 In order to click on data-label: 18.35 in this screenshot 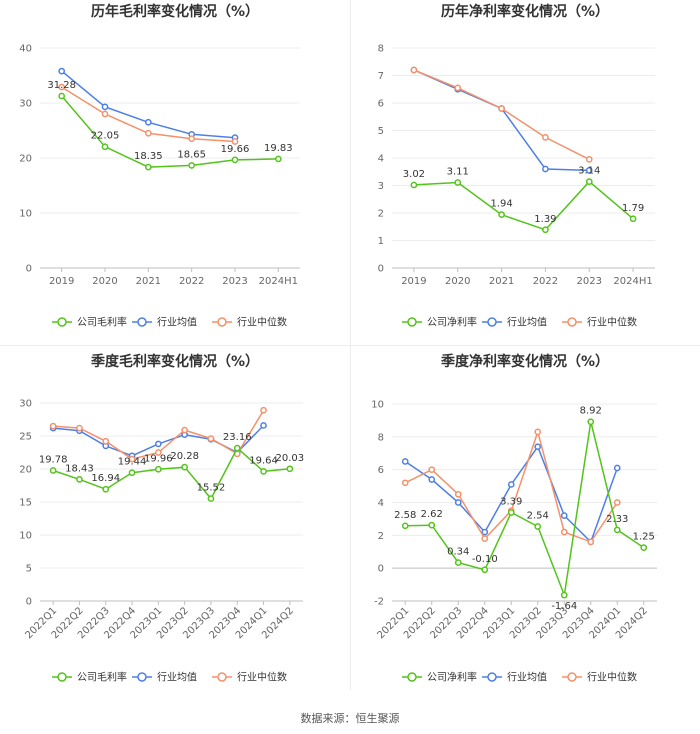, I will do `click(148, 156)`.